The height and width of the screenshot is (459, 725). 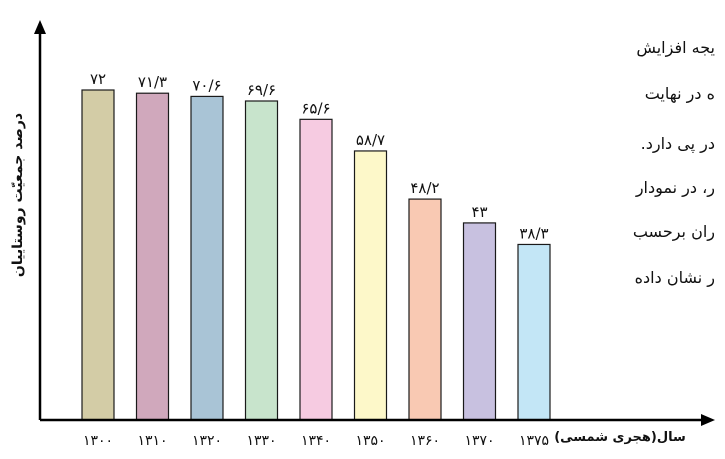 I want to click on data-label-2: ۷۱/۳, so click(x=152, y=82).